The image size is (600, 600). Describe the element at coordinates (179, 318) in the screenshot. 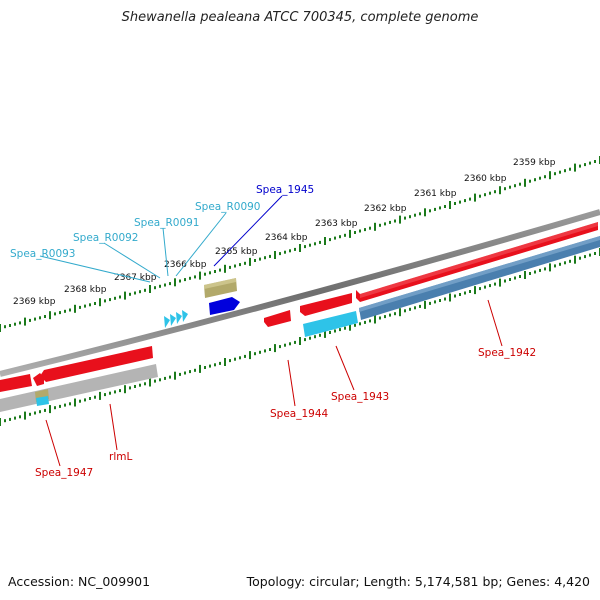

I see `trna-arrow` at that location.